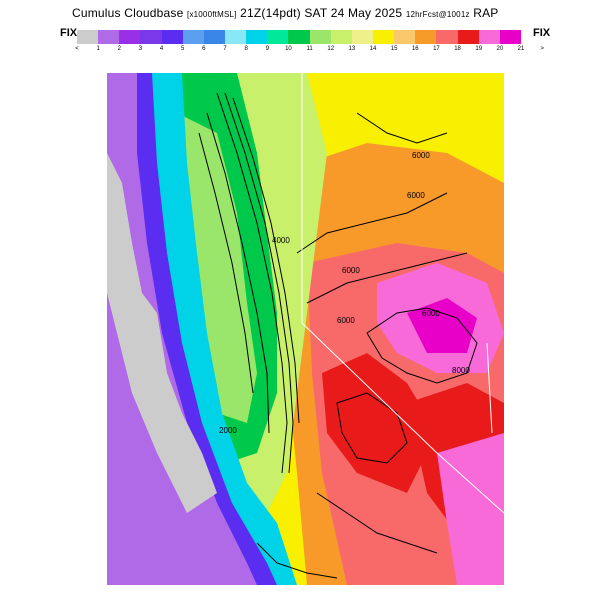 The image size is (611, 611). What do you see at coordinates (331, 49) in the screenshot?
I see `colorbar-tick-label: 12` at bounding box center [331, 49].